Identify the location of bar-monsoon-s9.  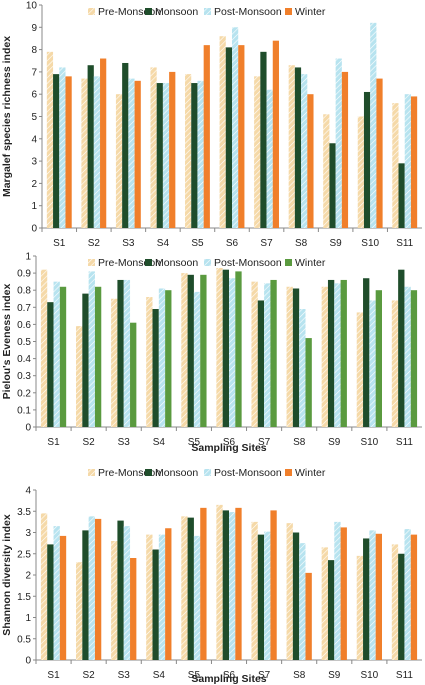
(332, 185).